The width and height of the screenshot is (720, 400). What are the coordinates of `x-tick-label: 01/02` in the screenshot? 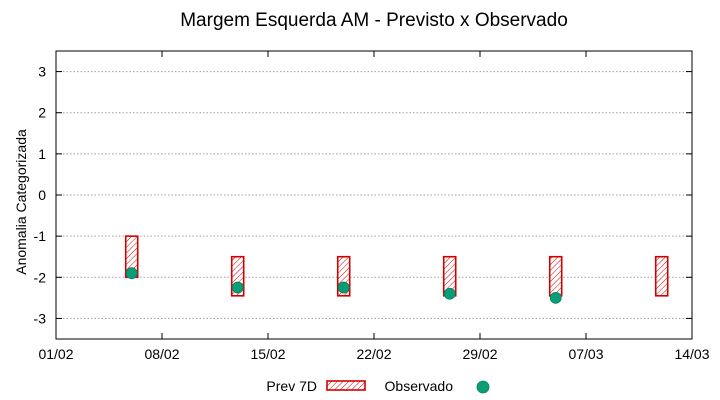 It's located at (55, 354).